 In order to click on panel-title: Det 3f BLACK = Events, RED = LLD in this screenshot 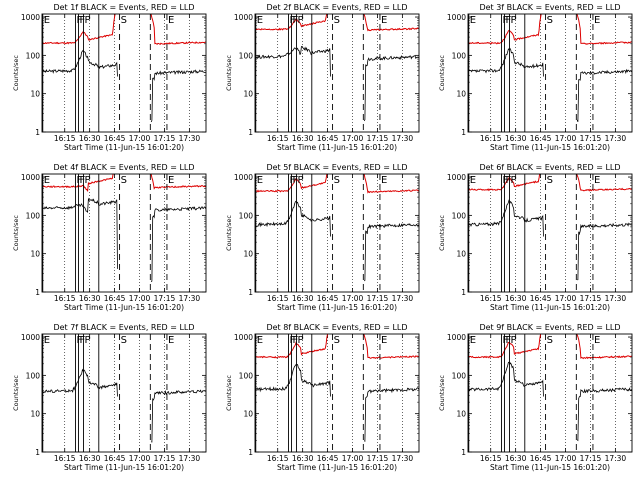, I will do `click(549, 7)`.